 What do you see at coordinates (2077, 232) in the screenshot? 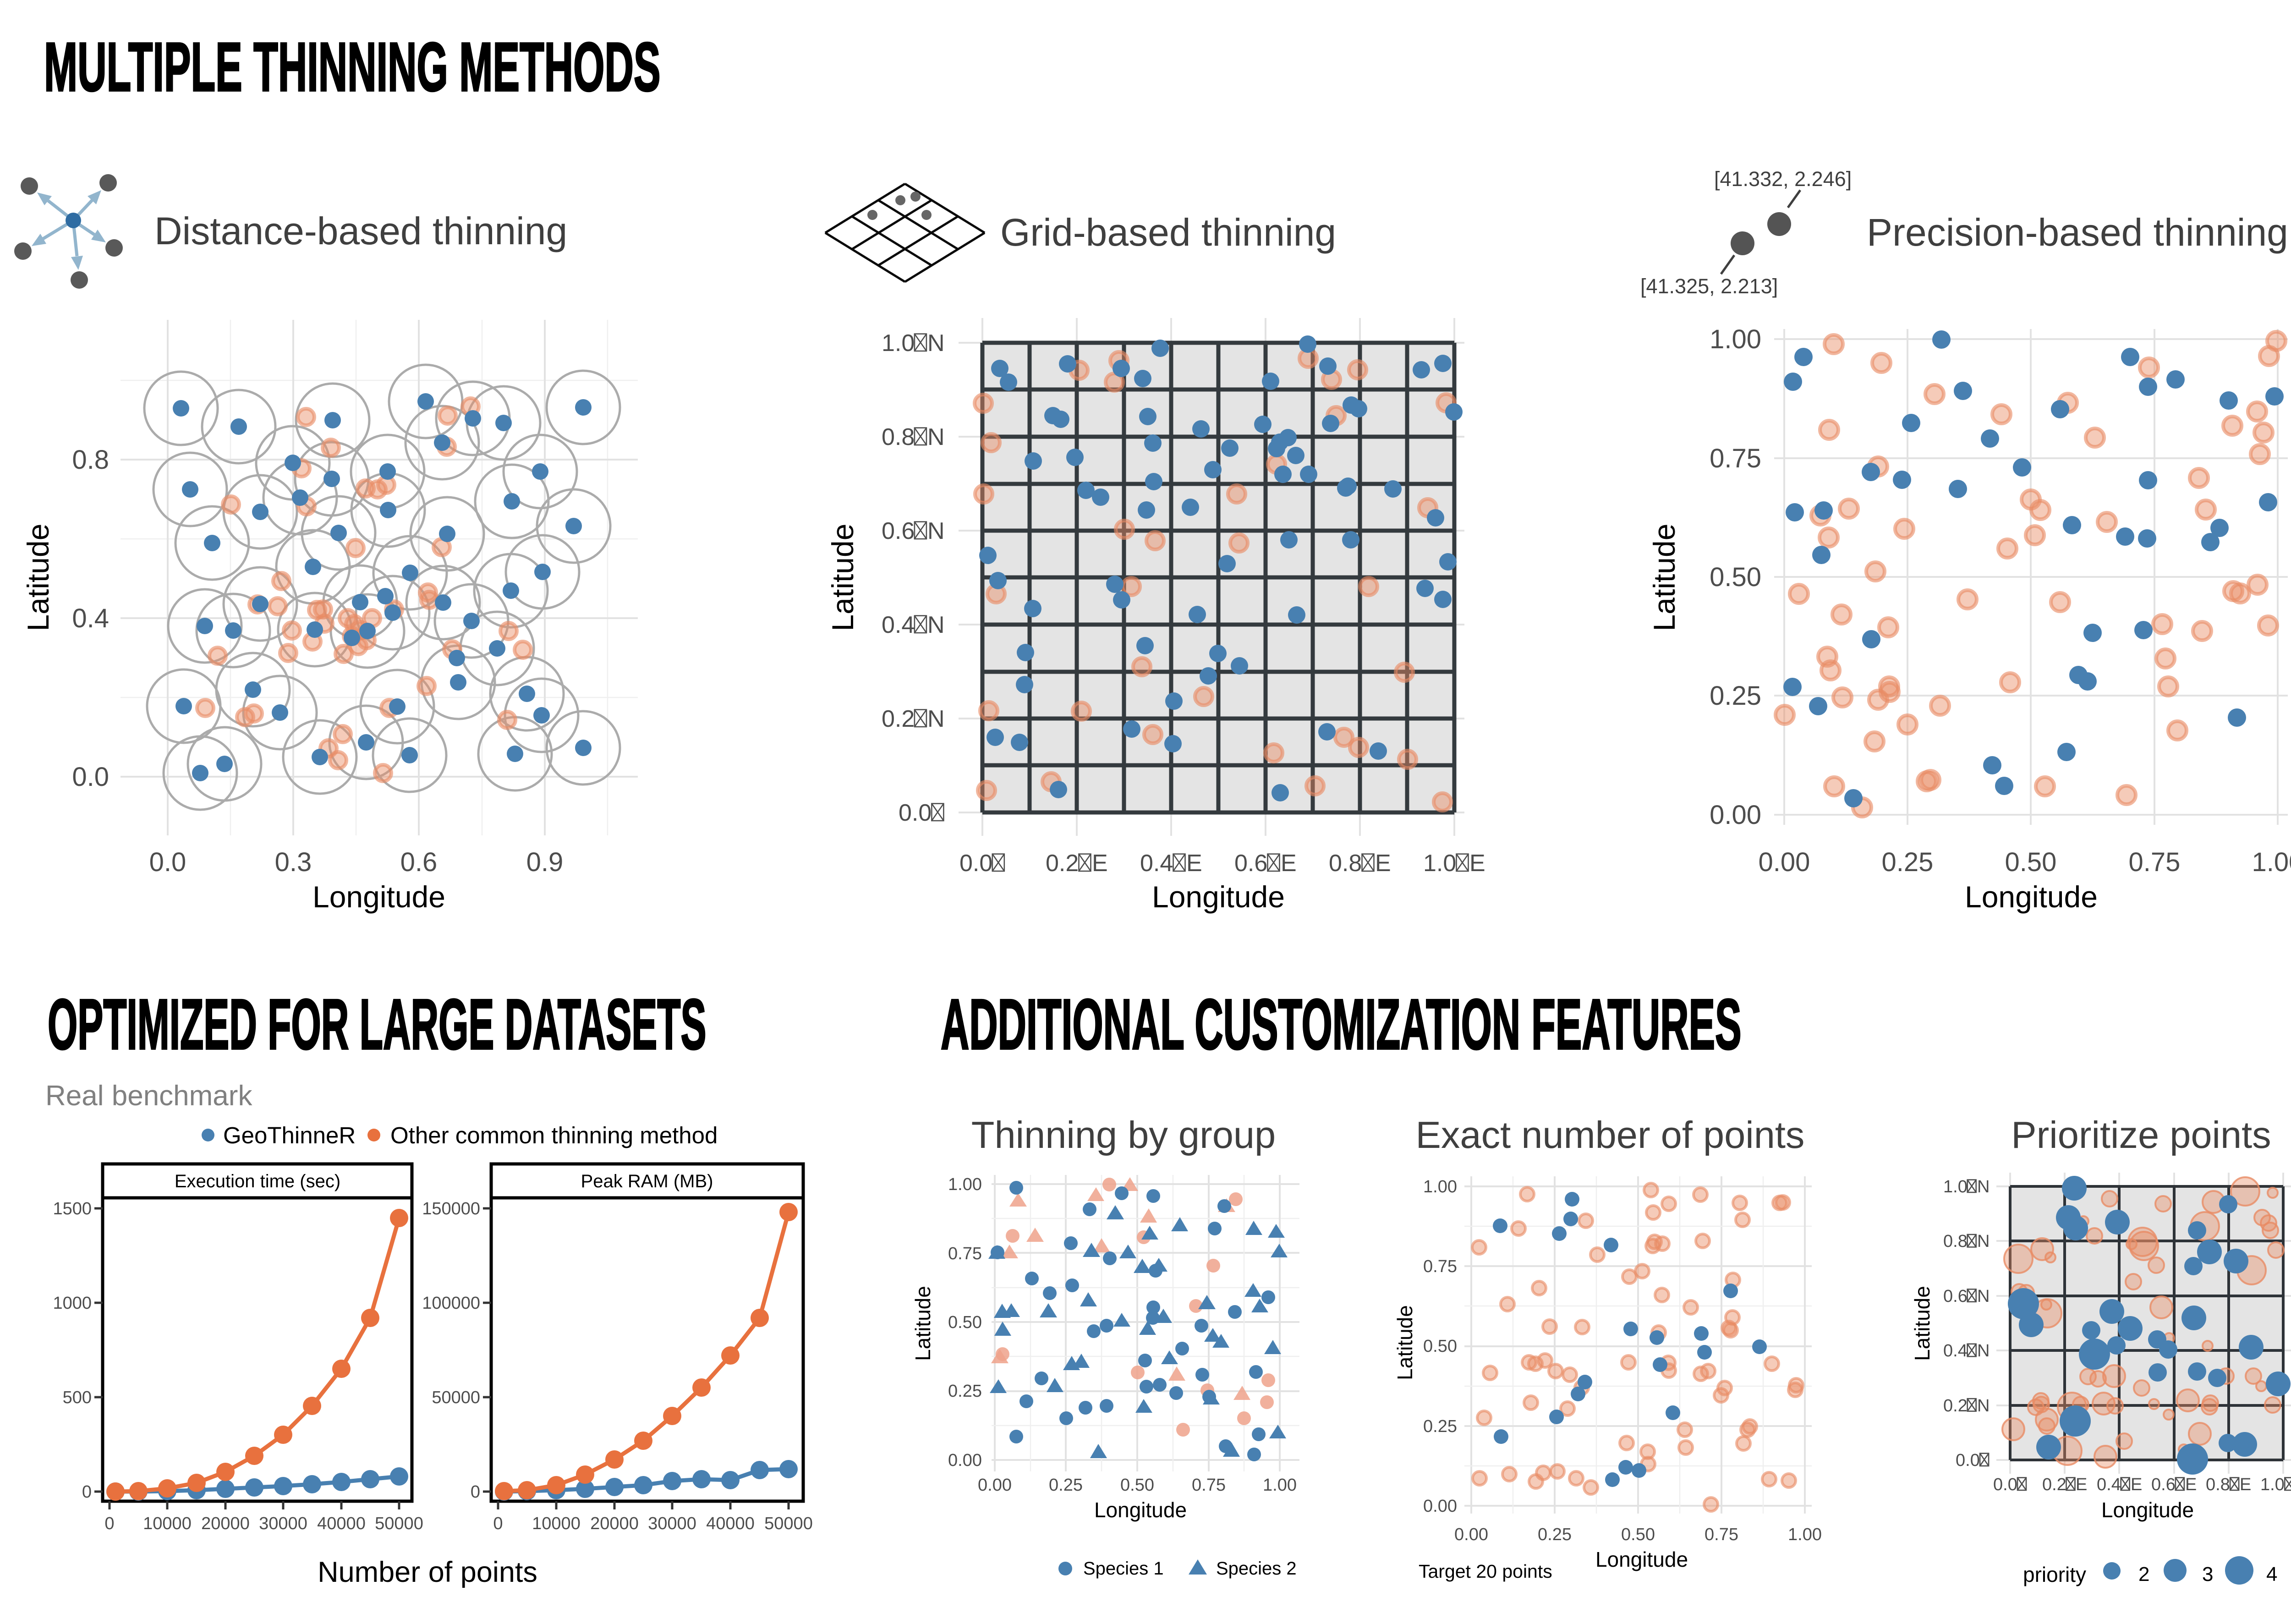
I see `svg-text: Precision-based thinning` at bounding box center [2077, 232].